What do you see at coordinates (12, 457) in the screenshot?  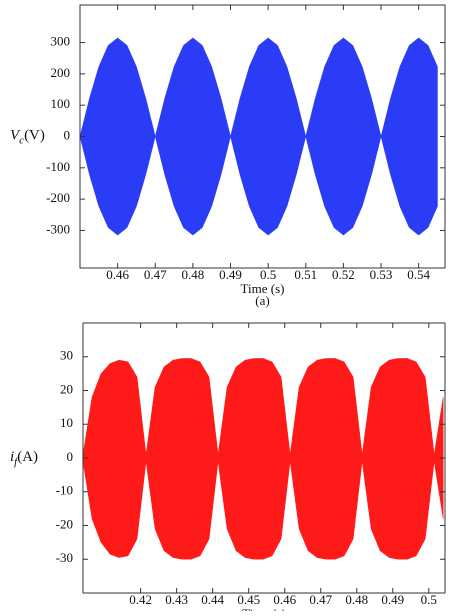 I see `y-label-symbol: i` at bounding box center [12, 457].